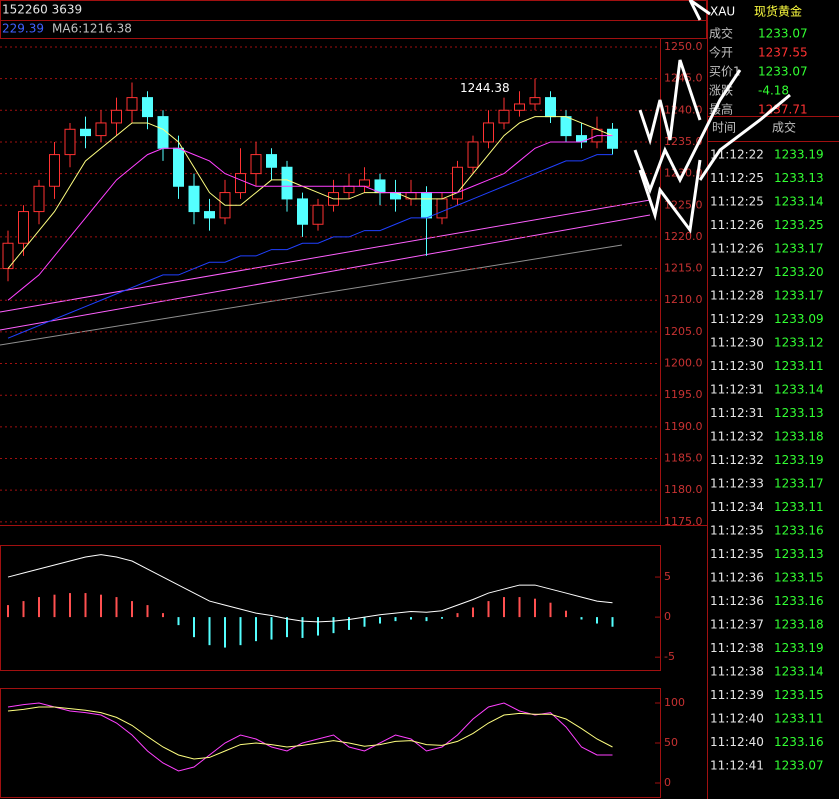 The height and width of the screenshot is (799, 839). Describe the element at coordinates (683, 363) in the screenshot. I see `y-tick-label: 1200.0` at that location.